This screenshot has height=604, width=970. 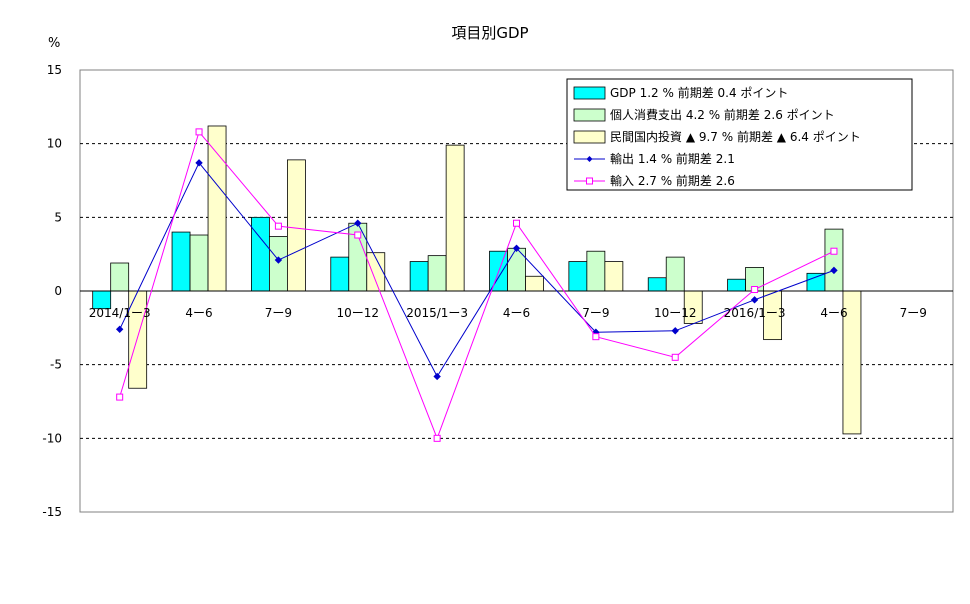 I want to click on legend-entry-label: 民間国内投資 ▲ 9.7 % 前期差 ▲ 6.4 ポイント, so click(x=735, y=136).